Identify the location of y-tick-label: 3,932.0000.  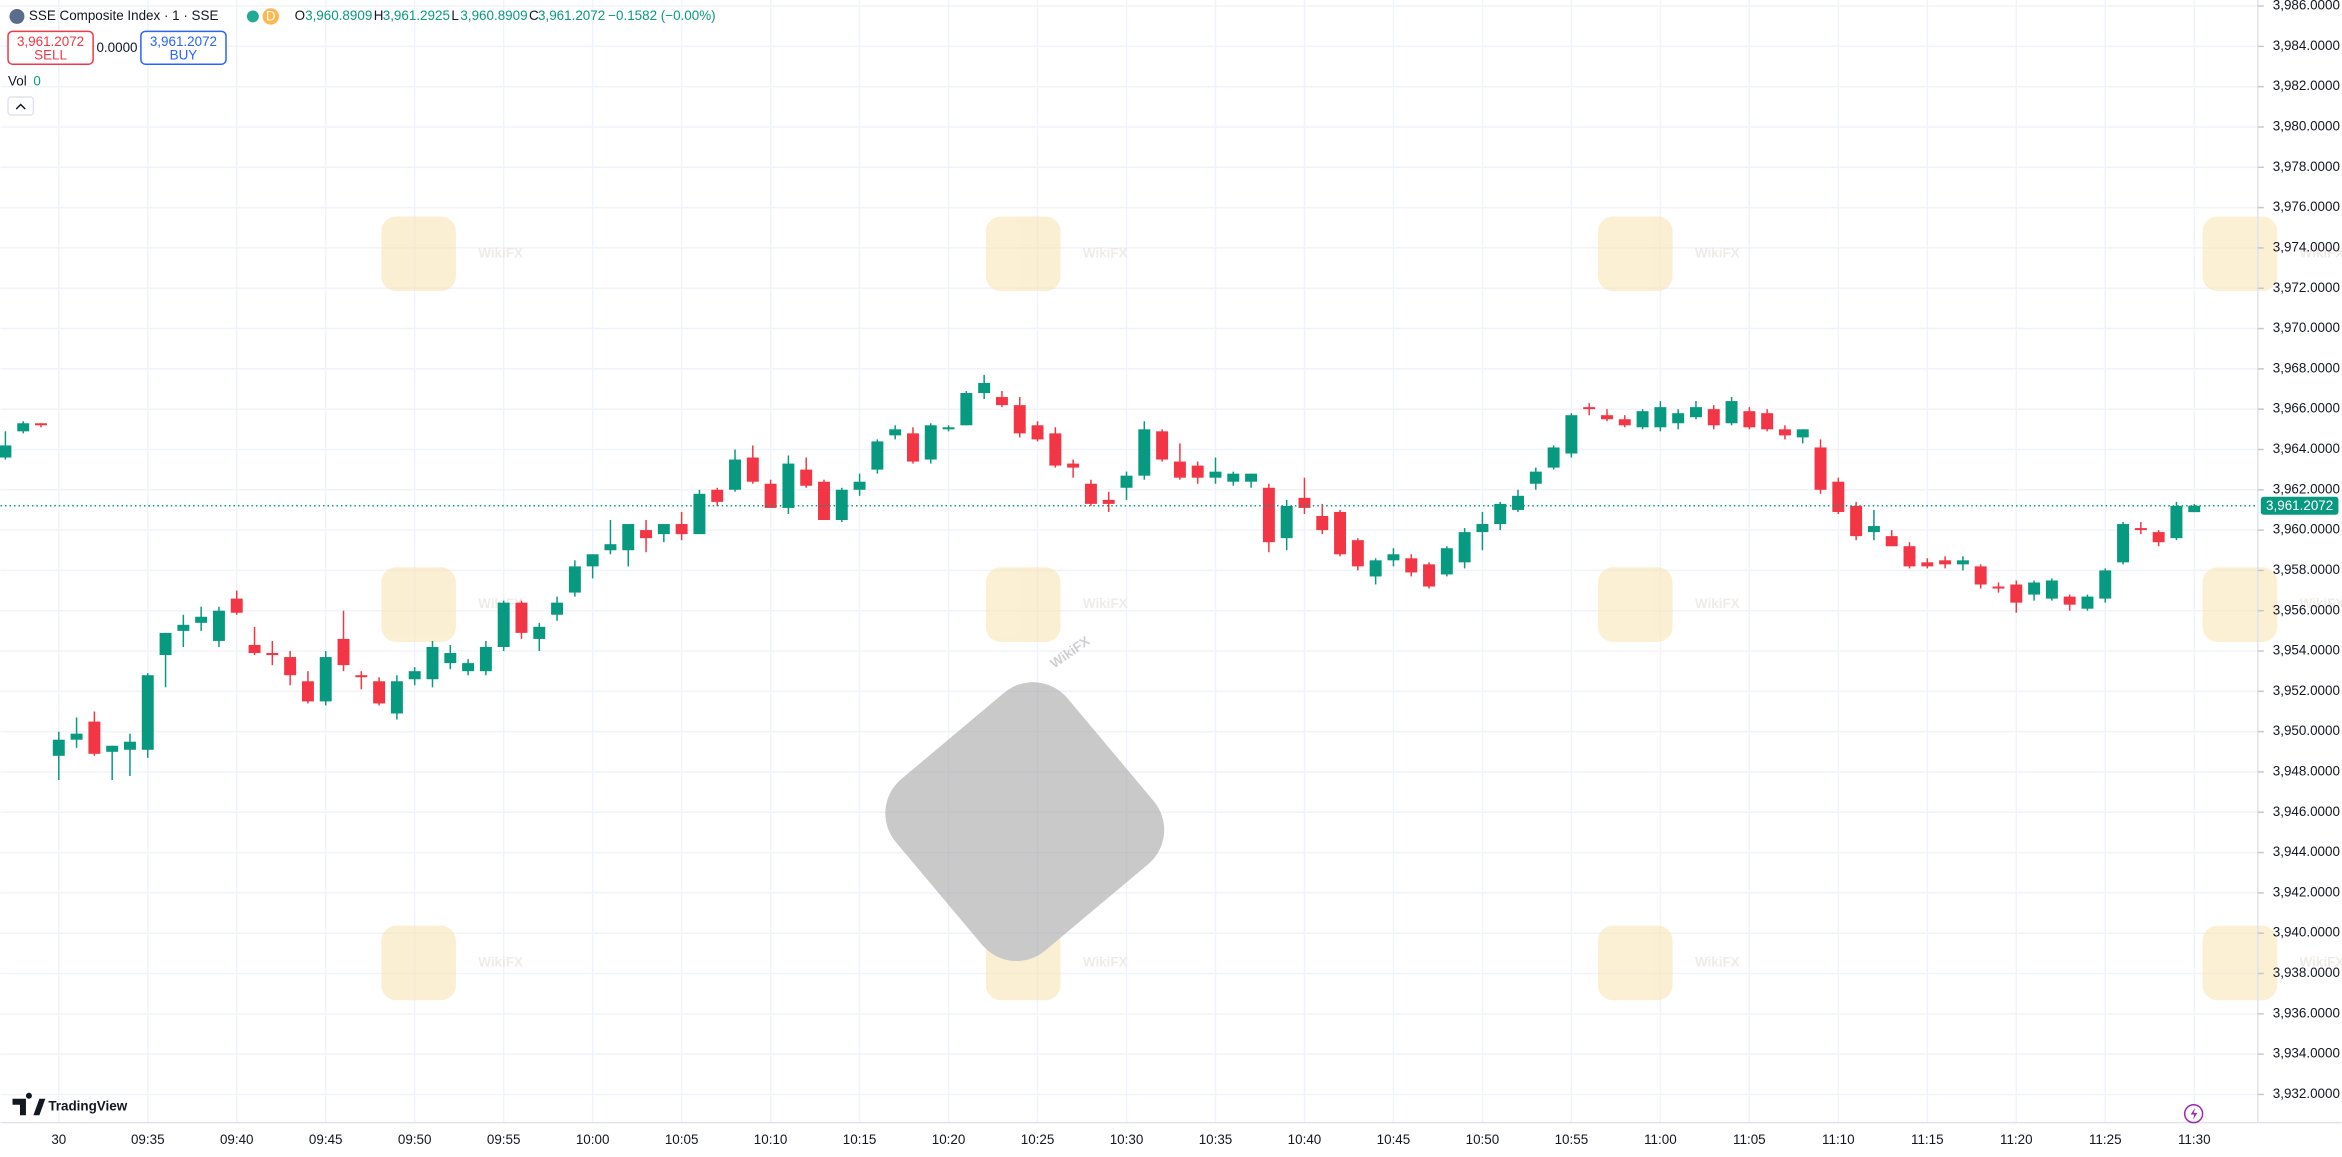
(2306, 1093).